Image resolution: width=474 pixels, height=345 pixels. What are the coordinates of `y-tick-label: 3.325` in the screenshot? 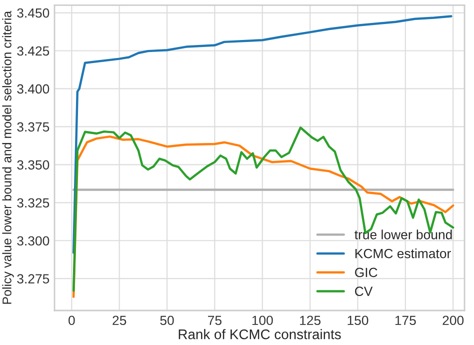 It's located at (33, 203).